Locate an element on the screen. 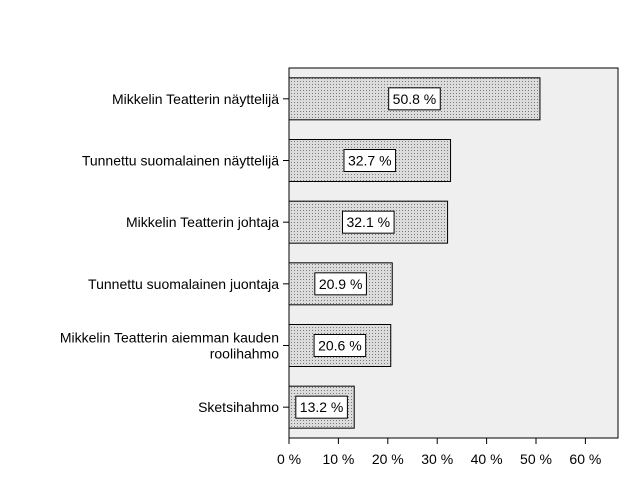 Image resolution: width=626 pixels, height=501 pixels. value-label: 50.8 % is located at coordinates (415, 99).